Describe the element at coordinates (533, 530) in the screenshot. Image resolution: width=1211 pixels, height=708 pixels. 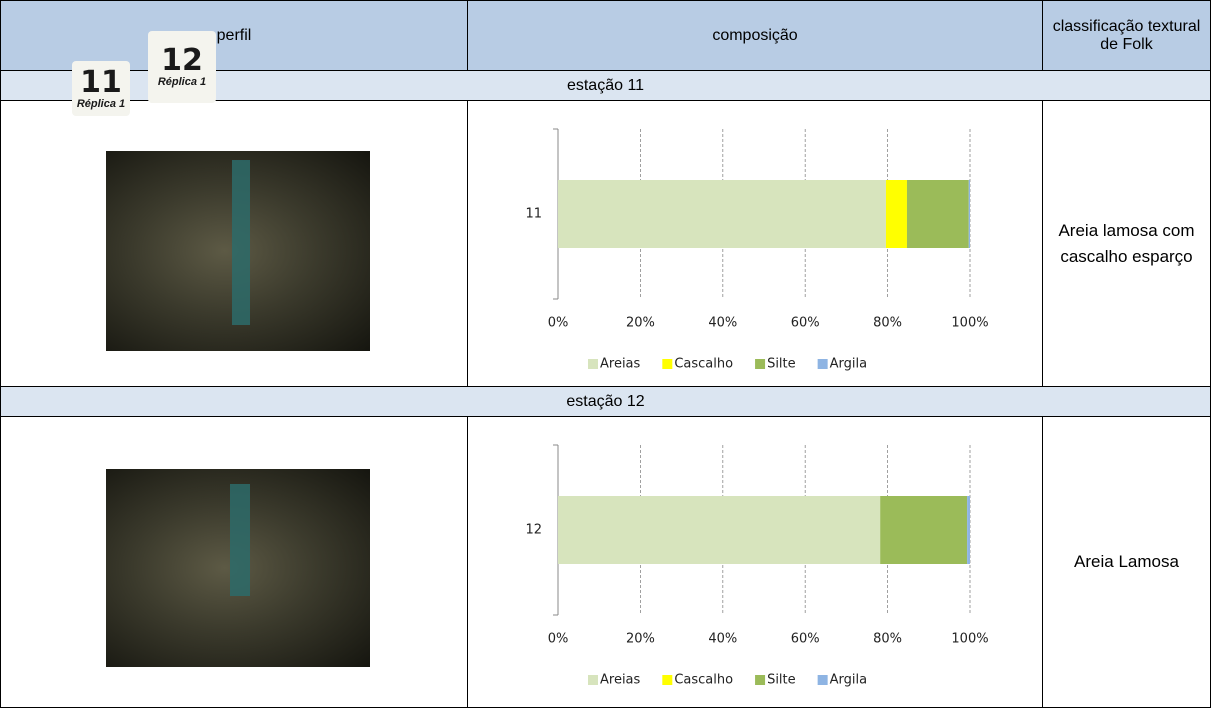
I see `y-tick-label: 12` at that location.